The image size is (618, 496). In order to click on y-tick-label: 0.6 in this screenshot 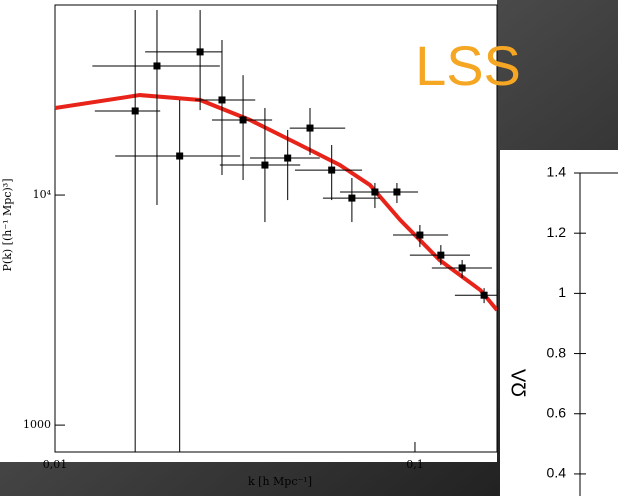, I will do `click(557, 412)`.